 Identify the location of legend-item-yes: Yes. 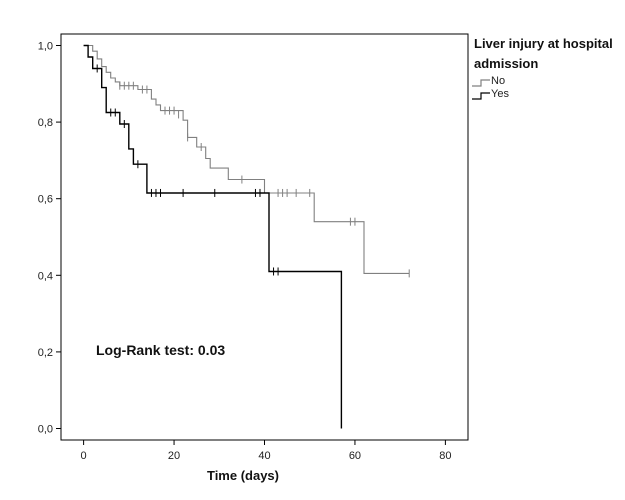
(490, 94).